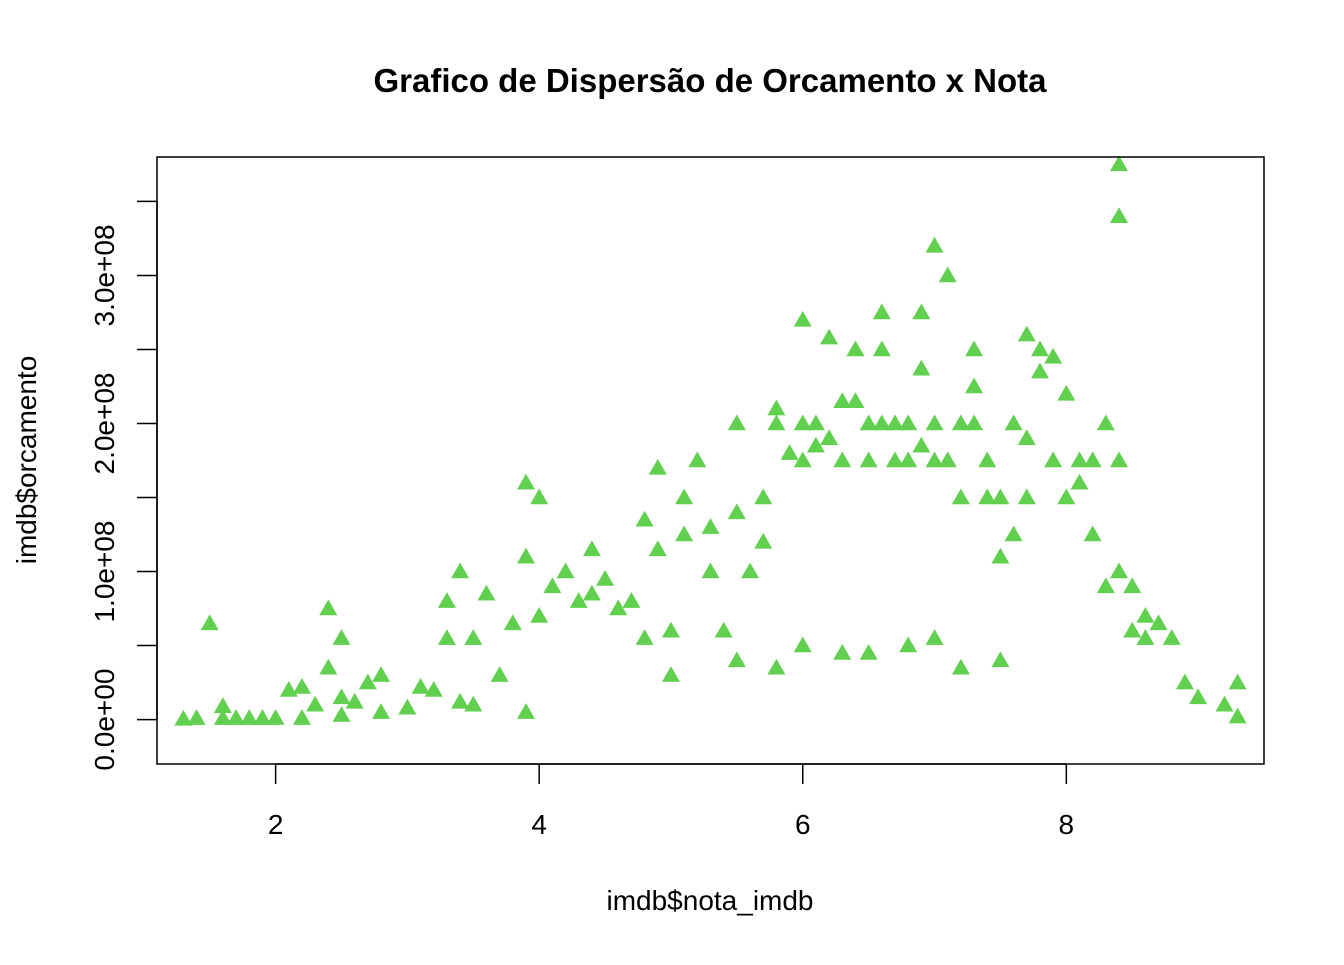 The height and width of the screenshot is (965, 1344). Describe the element at coordinates (104, 275) in the screenshot. I see `y-tick-label: 3.0e+08` at that location.